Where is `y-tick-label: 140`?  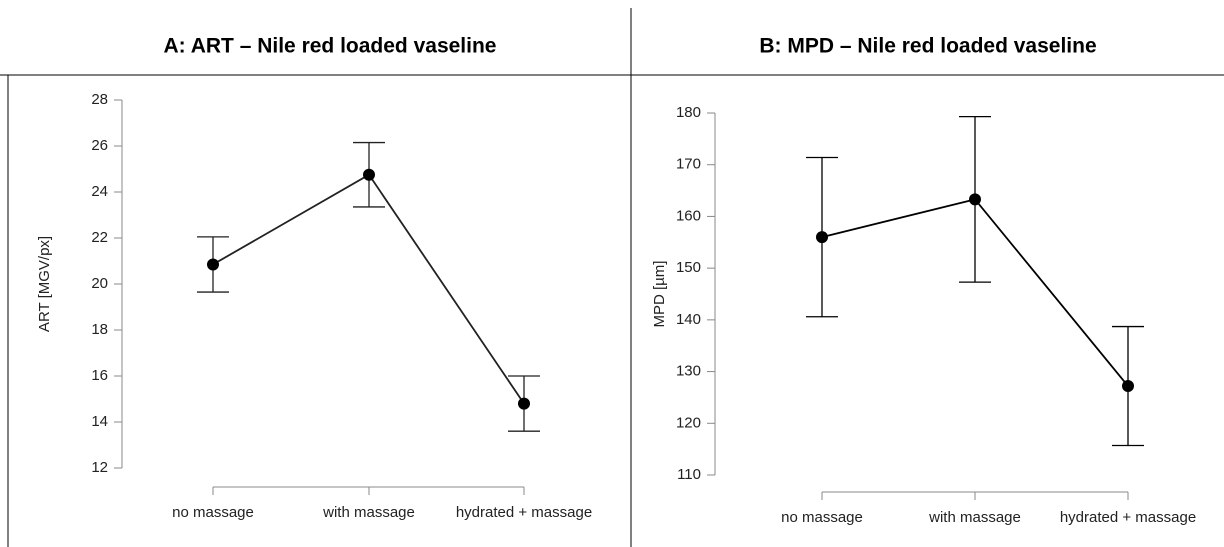
y-tick-label: 140 is located at coordinates (688, 319).